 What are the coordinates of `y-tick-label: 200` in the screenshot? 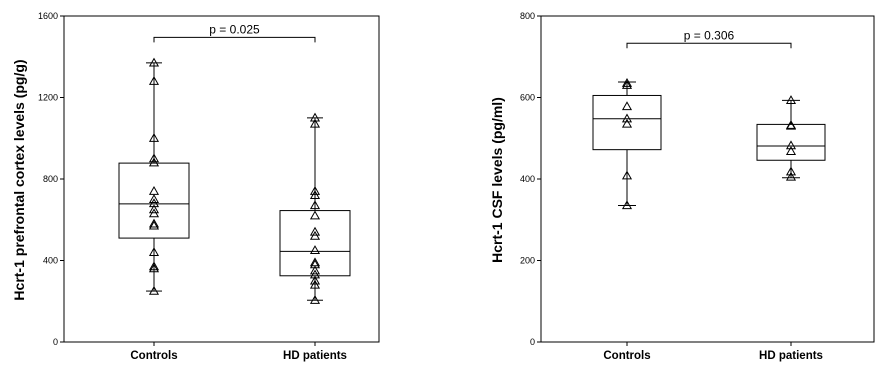 It's located at (527, 261).